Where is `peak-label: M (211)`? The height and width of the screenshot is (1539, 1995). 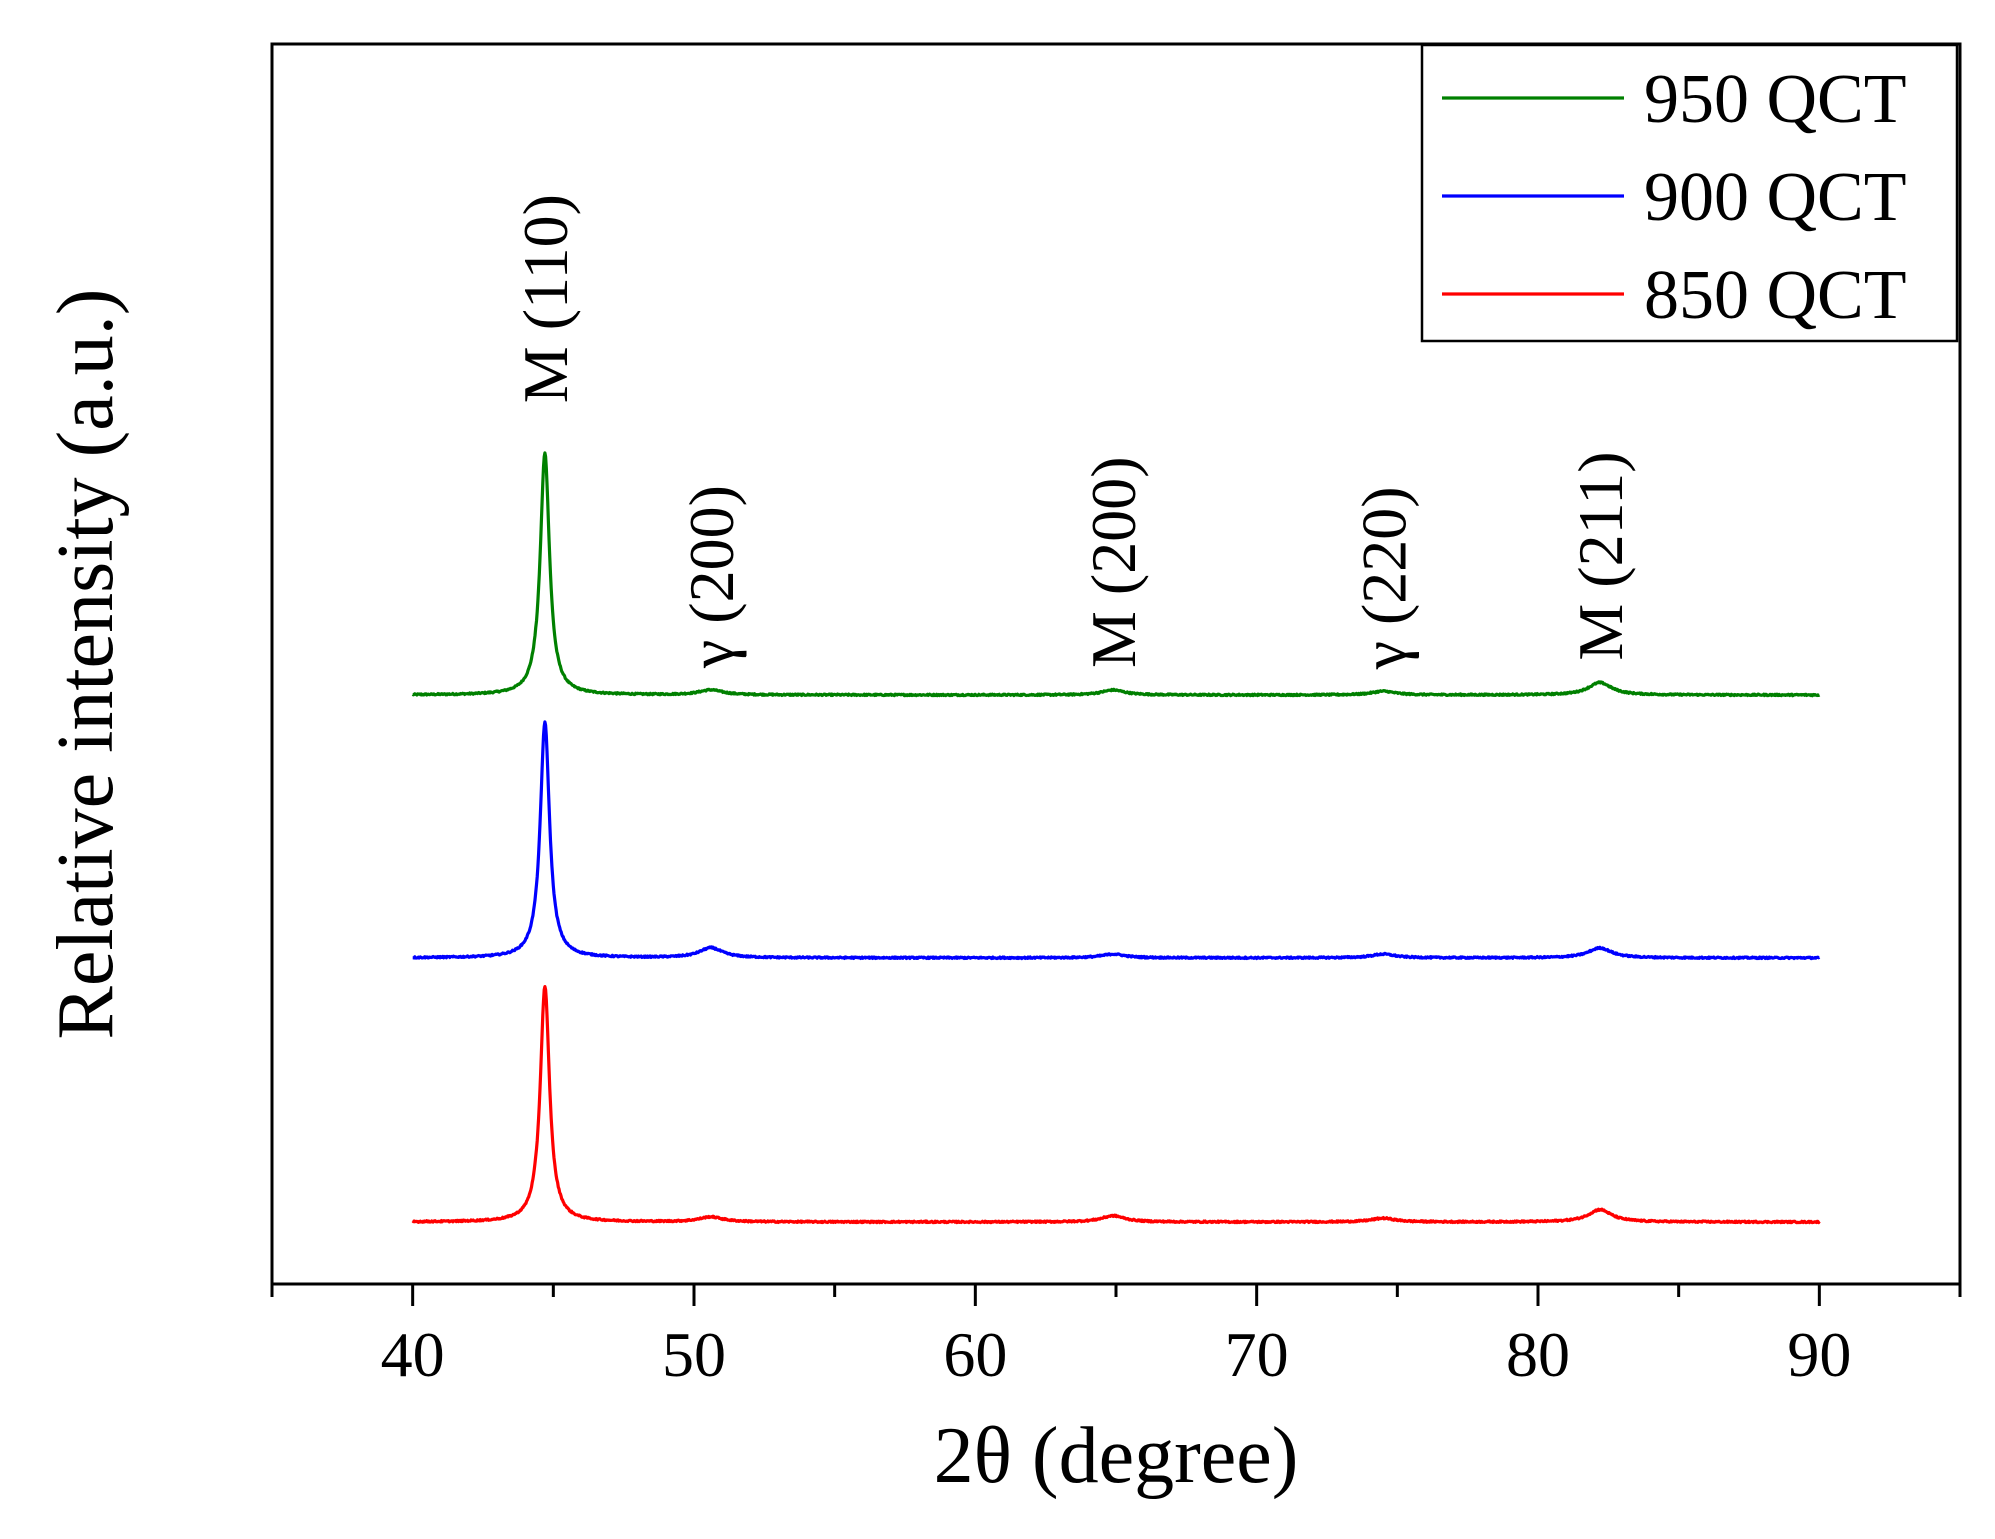
peak-label: M (211) is located at coordinates (1600, 555).